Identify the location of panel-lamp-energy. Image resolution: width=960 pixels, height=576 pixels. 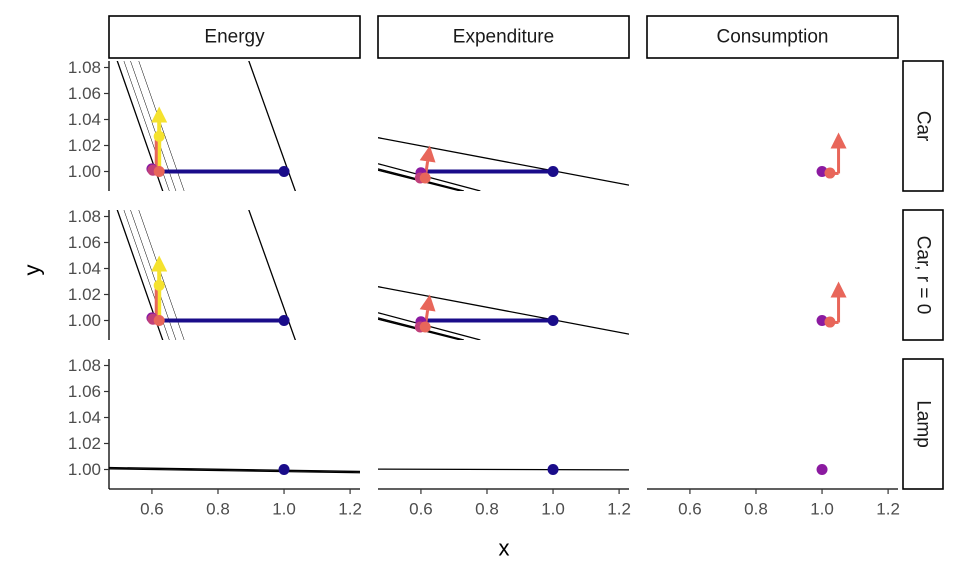
(234, 469).